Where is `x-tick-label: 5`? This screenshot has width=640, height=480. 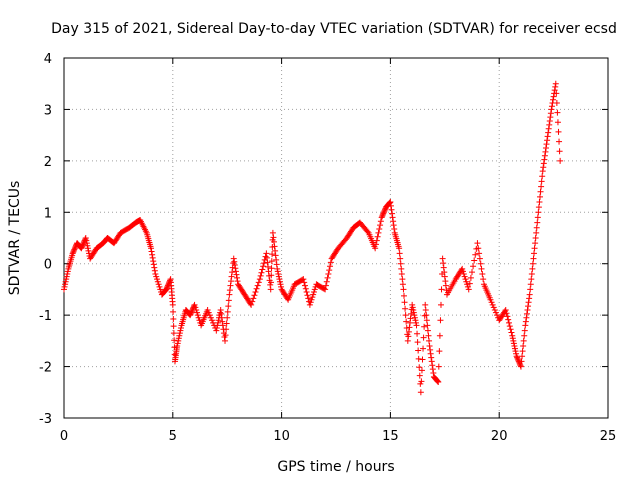
x-tick-label: 5 is located at coordinates (173, 436).